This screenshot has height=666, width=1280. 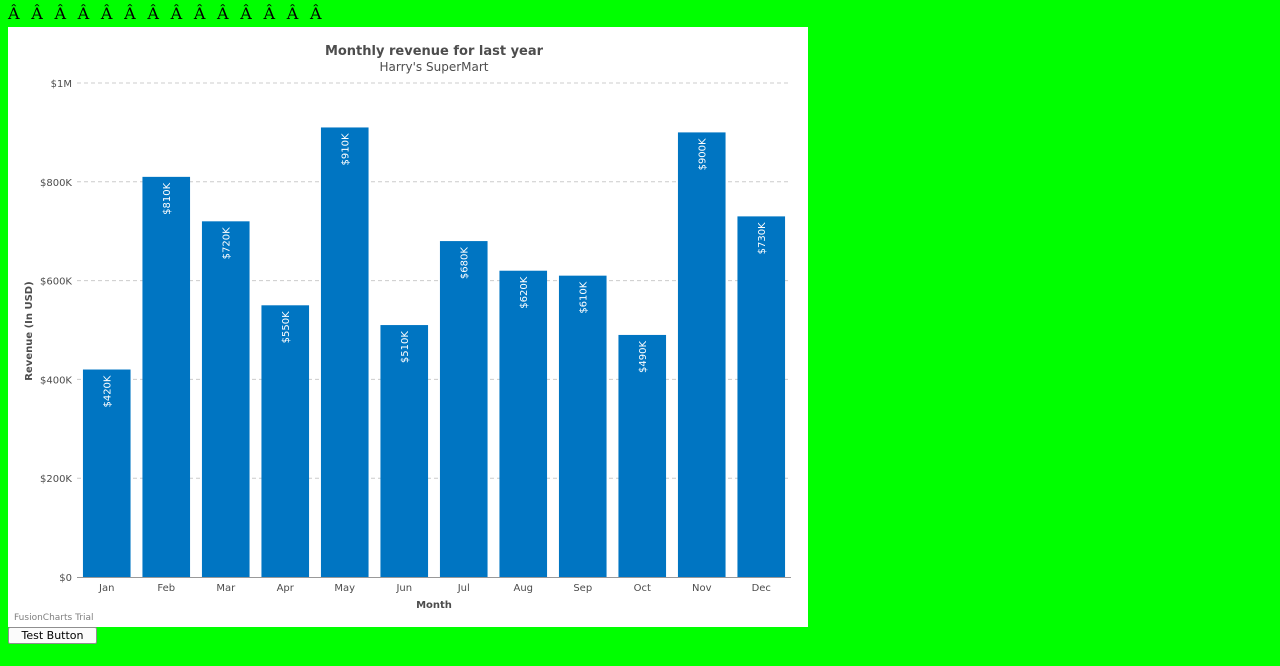 What do you see at coordinates (226, 588) in the screenshot?
I see `x-tick-label: Mar` at bounding box center [226, 588].